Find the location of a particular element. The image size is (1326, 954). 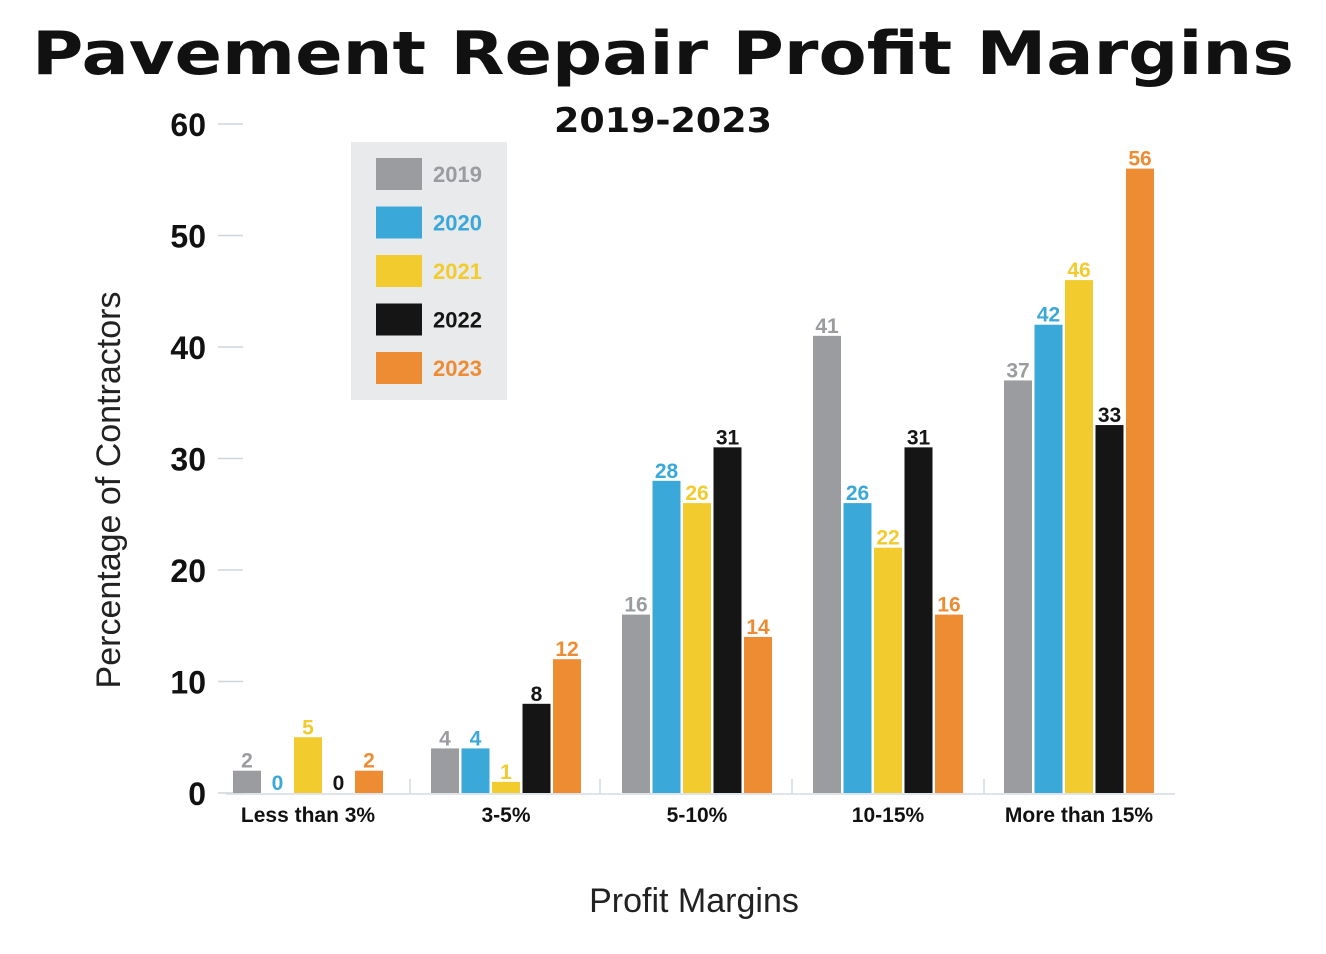

value-label-2022-2: 31 is located at coordinates (728, 437).